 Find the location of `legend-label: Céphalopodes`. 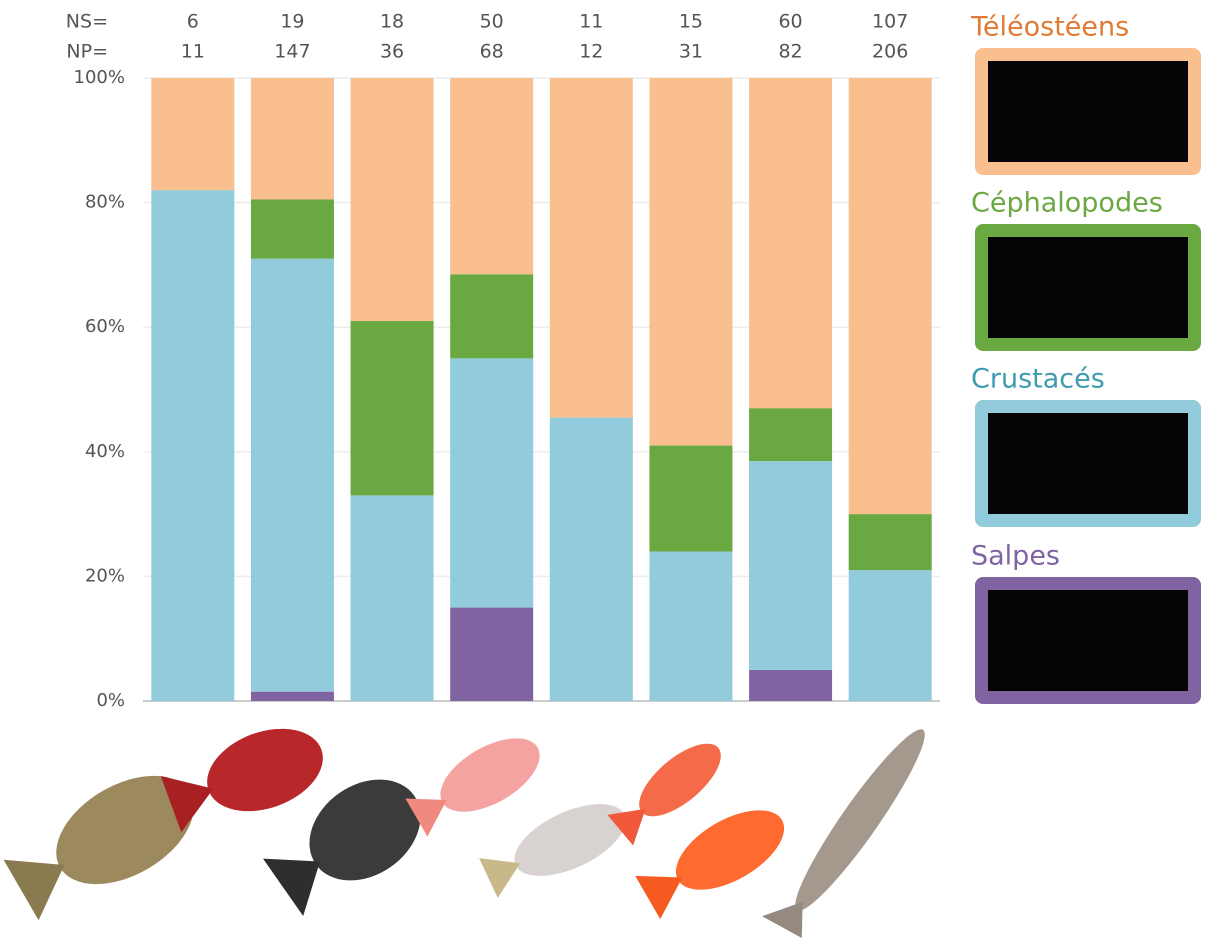

legend-label: Céphalopodes is located at coordinates (1067, 203).